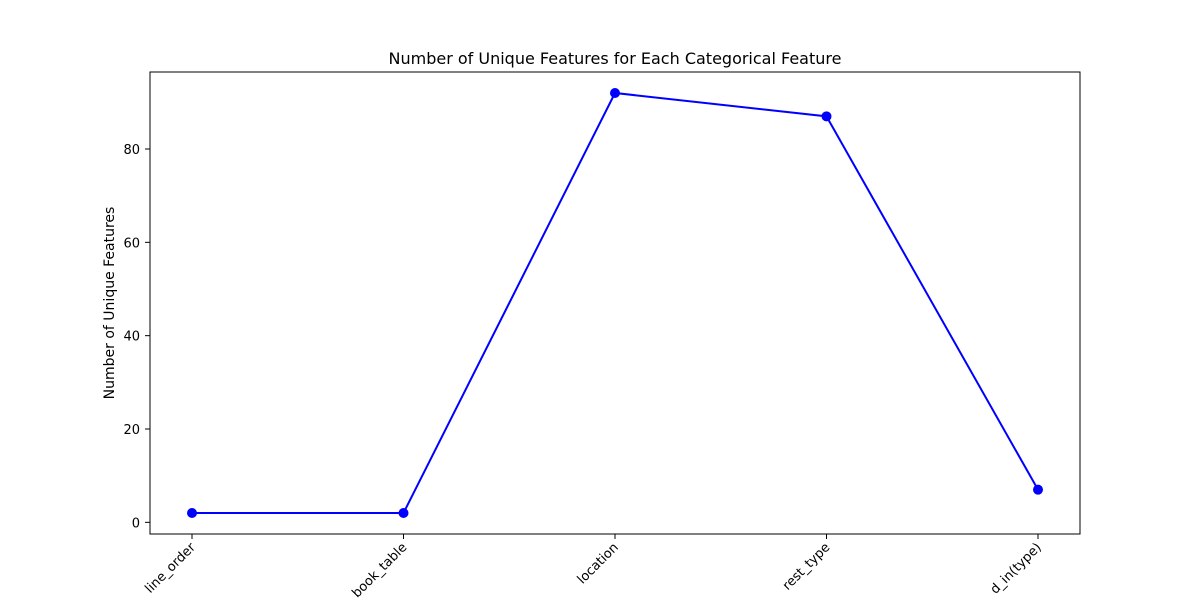 The image size is (1200, 600). What do you see at coordinates (136, 523) in the screenshot?
I see `y-tick-label: 0` at bounding box center [136, 523].